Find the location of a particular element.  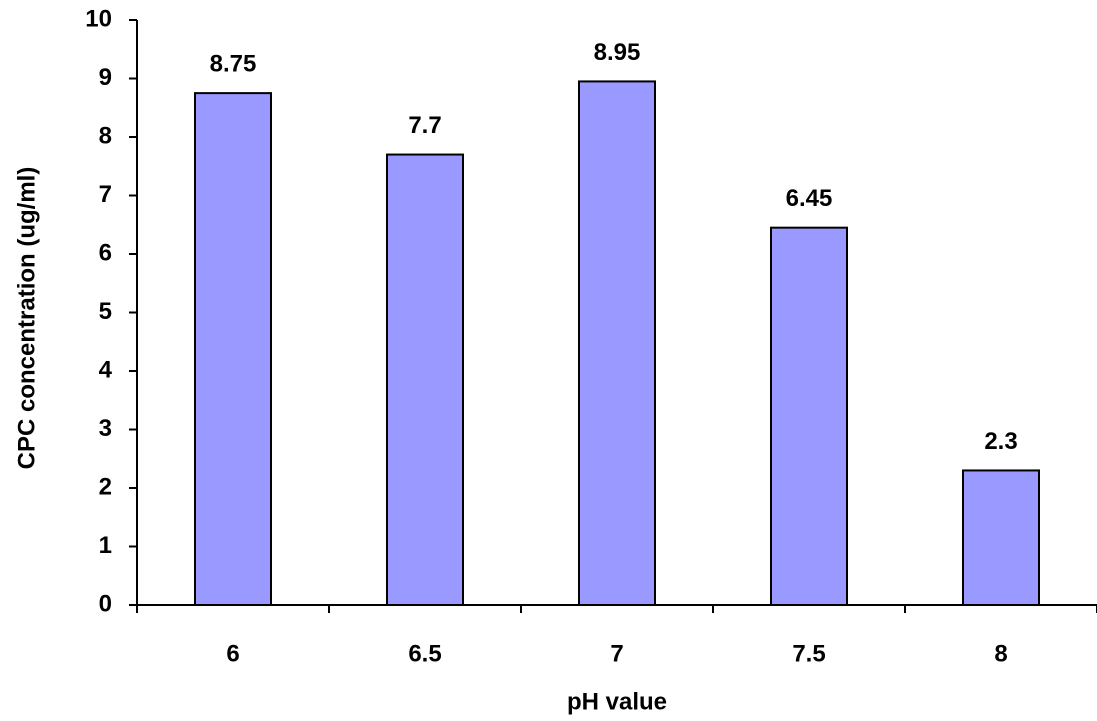

y-tick-label: 8 is located at coordinates (105, 135).